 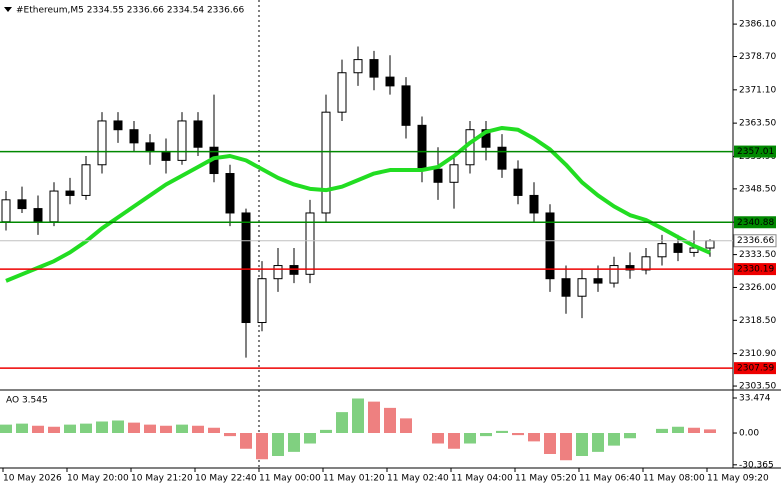 I want to click on y-tick-label: 2378.70, so click(x=757, y=57).